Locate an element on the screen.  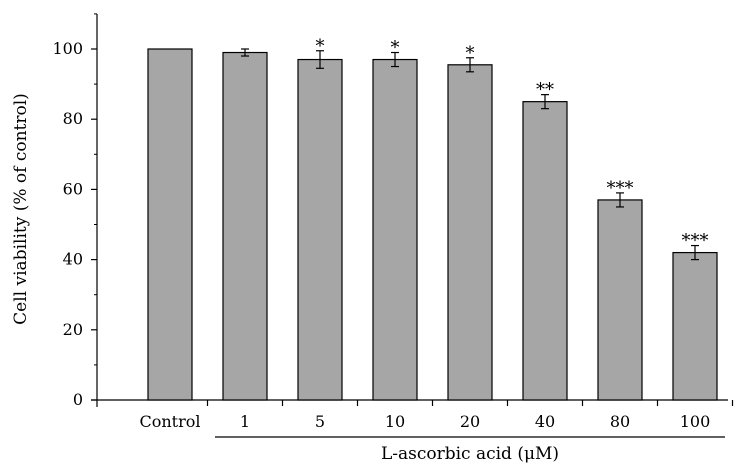
y-tick-label: 60 is located at coordinates (73, 188).